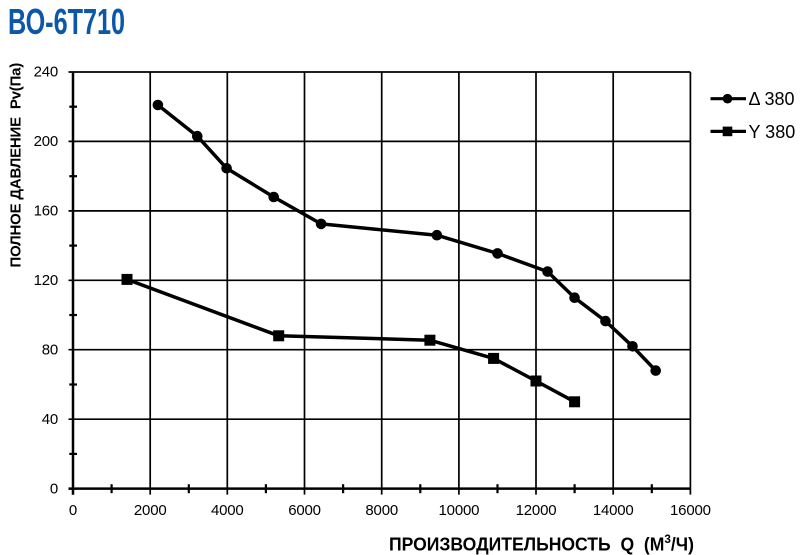  What do you see at coordinates (46, 280) in the screenshot?
I see `svg-text: 120` at bounding box center [46, 280].